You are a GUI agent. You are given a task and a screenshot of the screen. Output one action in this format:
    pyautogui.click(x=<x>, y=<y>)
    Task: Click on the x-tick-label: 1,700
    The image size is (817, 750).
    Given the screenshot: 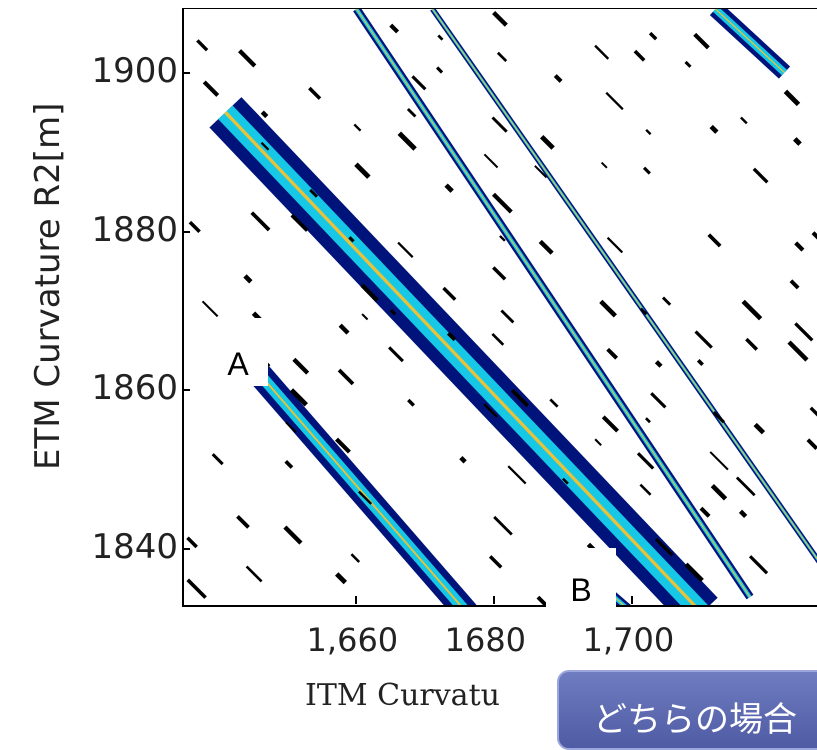 What is the action you would take?
    pyautogui.click(x=628, y=640)
    